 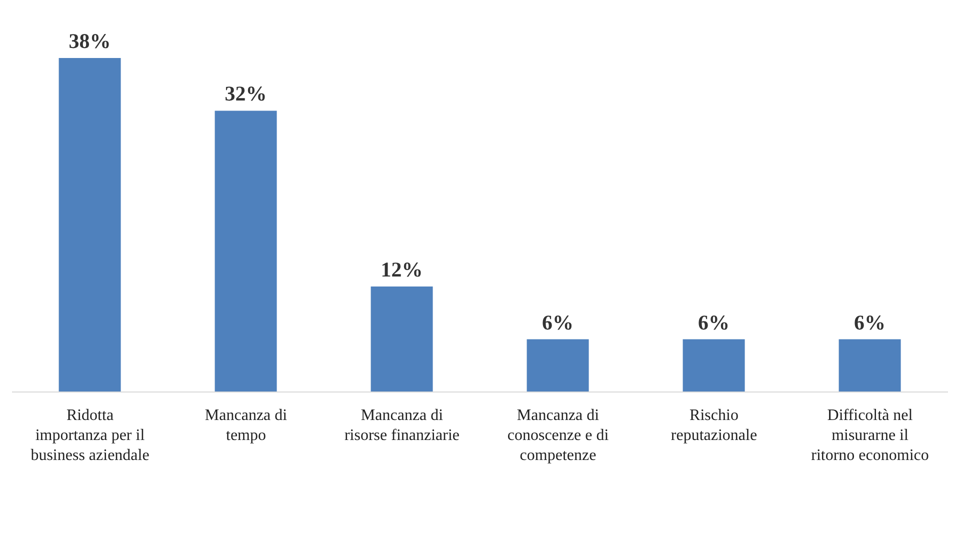 I want to click on x-tick-label: Mancanza di conoscenze e di competenze, so click(x=558, y=435).